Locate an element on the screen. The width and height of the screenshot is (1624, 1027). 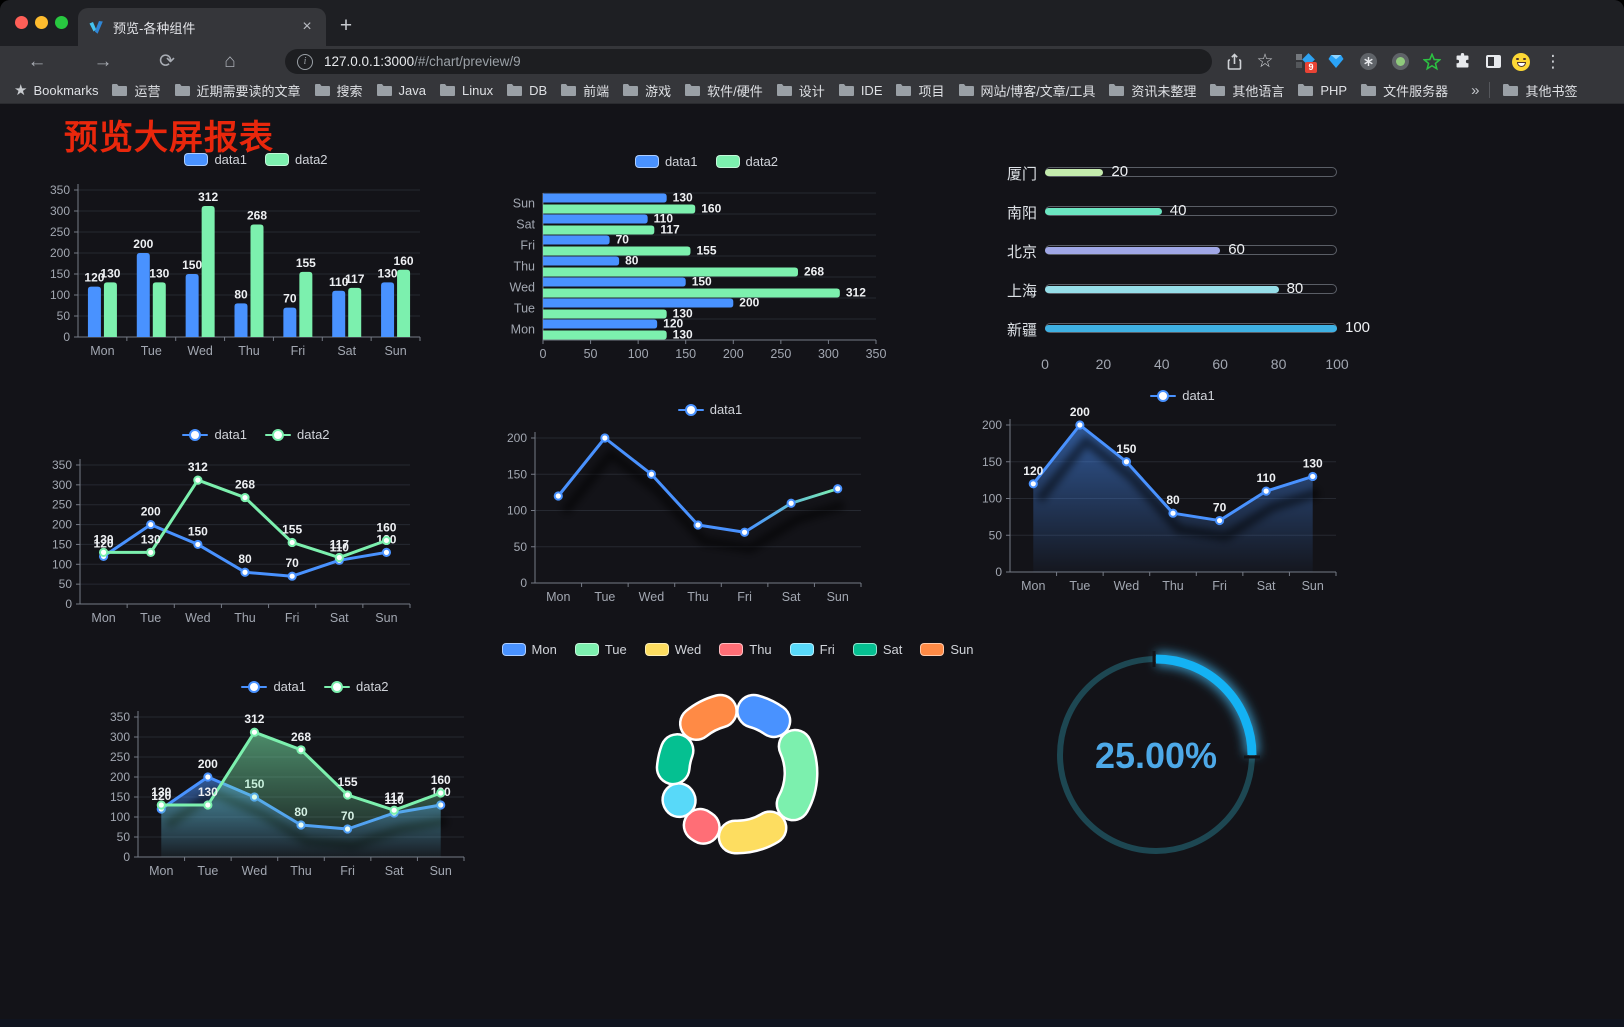
new-tab-button: + is located at coordinates (346, 25).